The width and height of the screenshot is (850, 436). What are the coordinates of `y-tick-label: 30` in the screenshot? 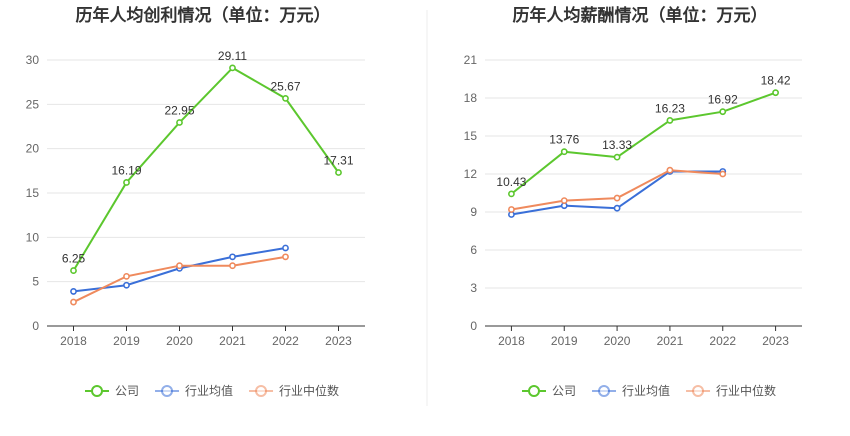 It's located at (33, 60).